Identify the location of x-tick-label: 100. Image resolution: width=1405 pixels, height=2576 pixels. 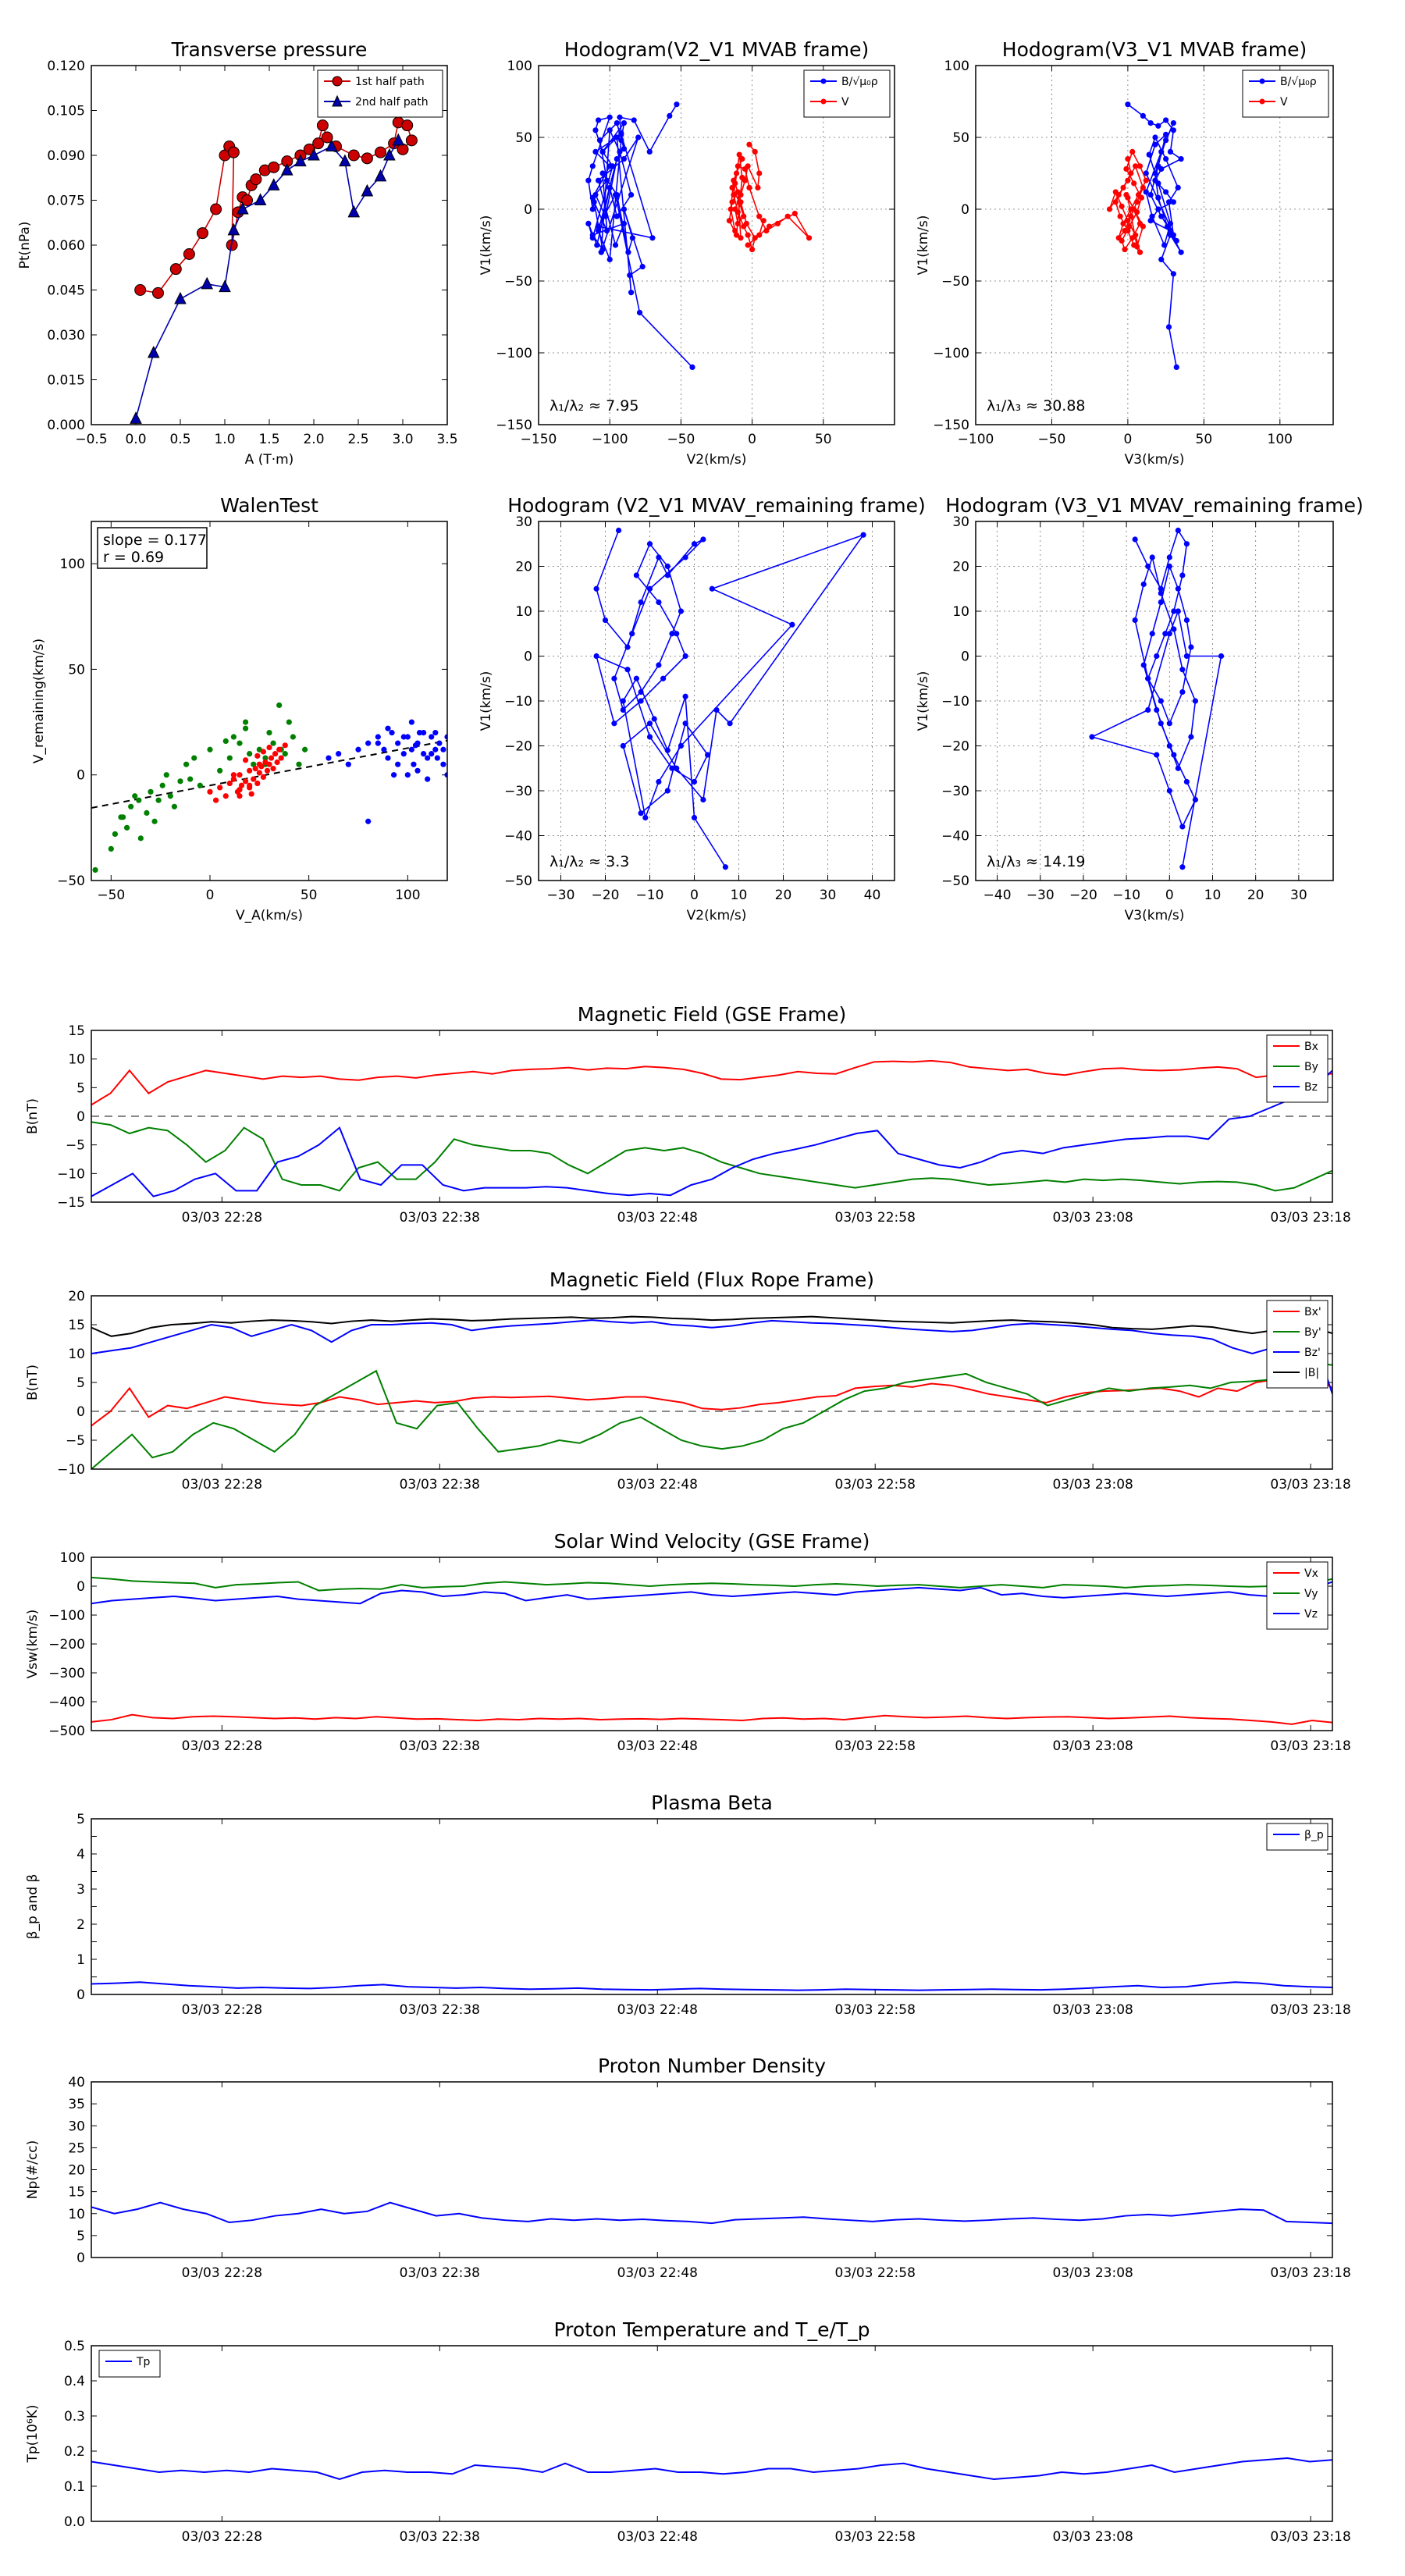
(1281, 439).